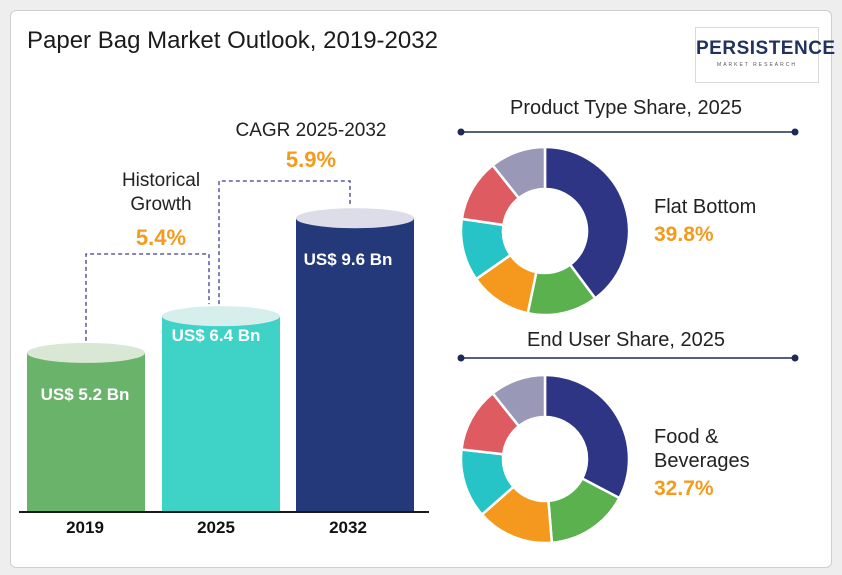  I want to click on end-user-divider, so click(628, 358).